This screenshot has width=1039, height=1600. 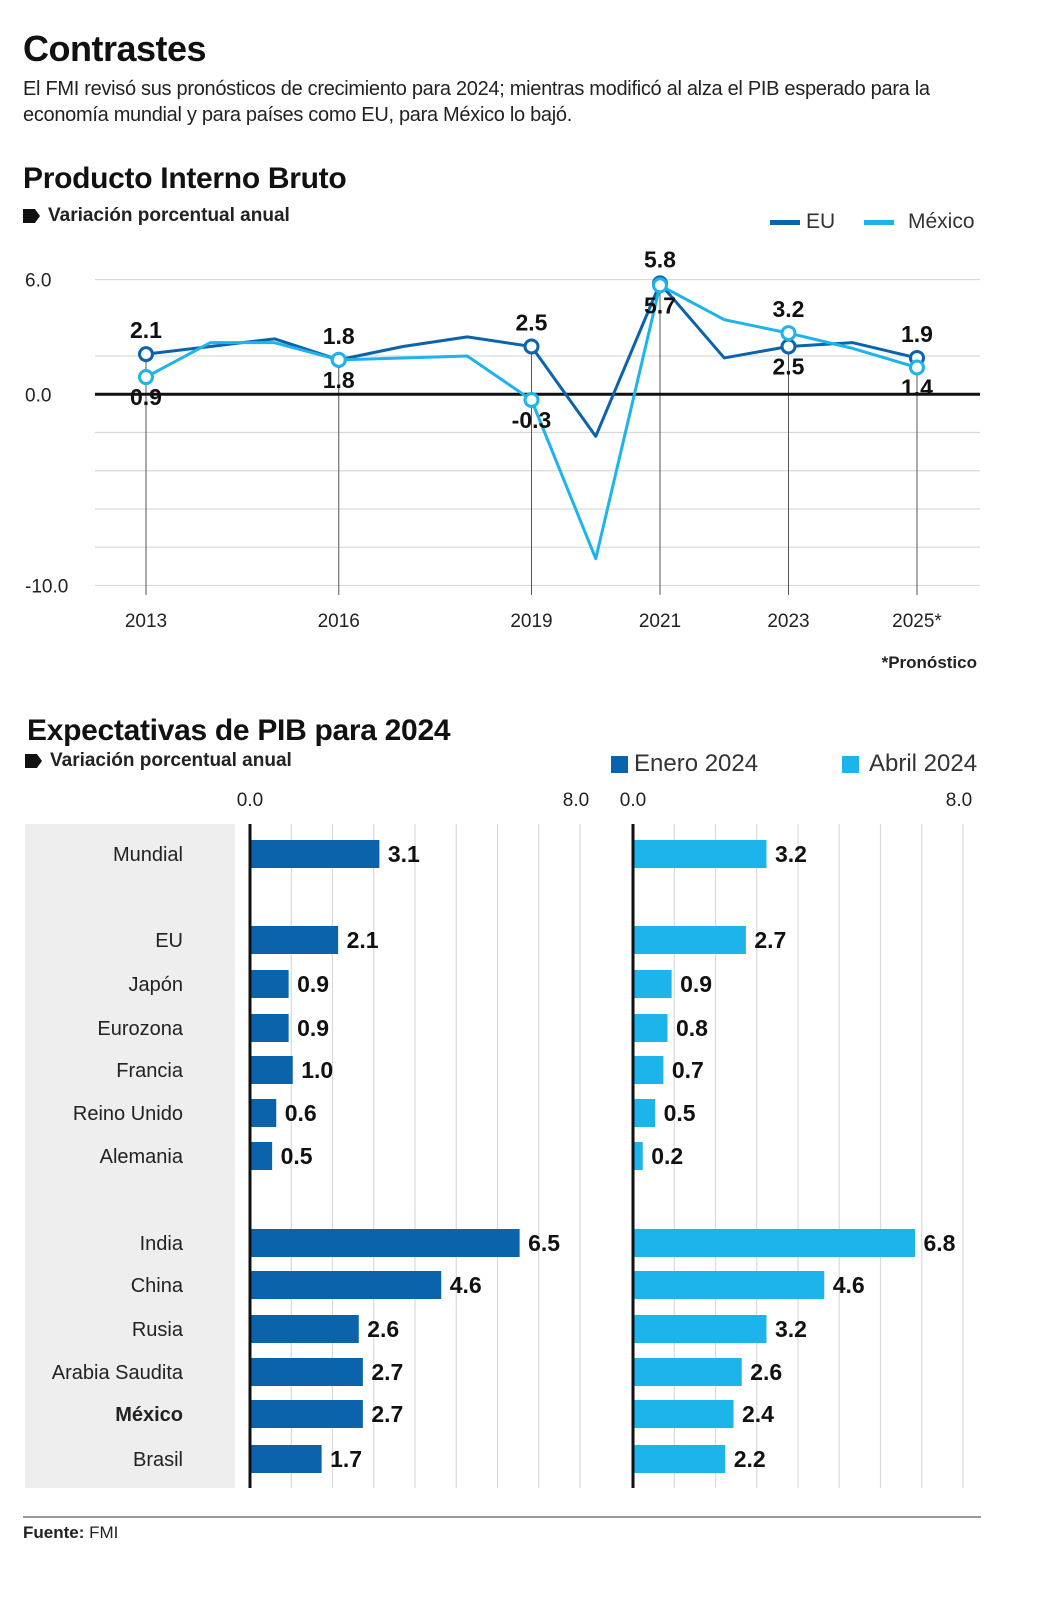 What do you see at coordinates (502, 1517) in the screenshot?
I see `footer-divider` at bounding box center [502, 1517].